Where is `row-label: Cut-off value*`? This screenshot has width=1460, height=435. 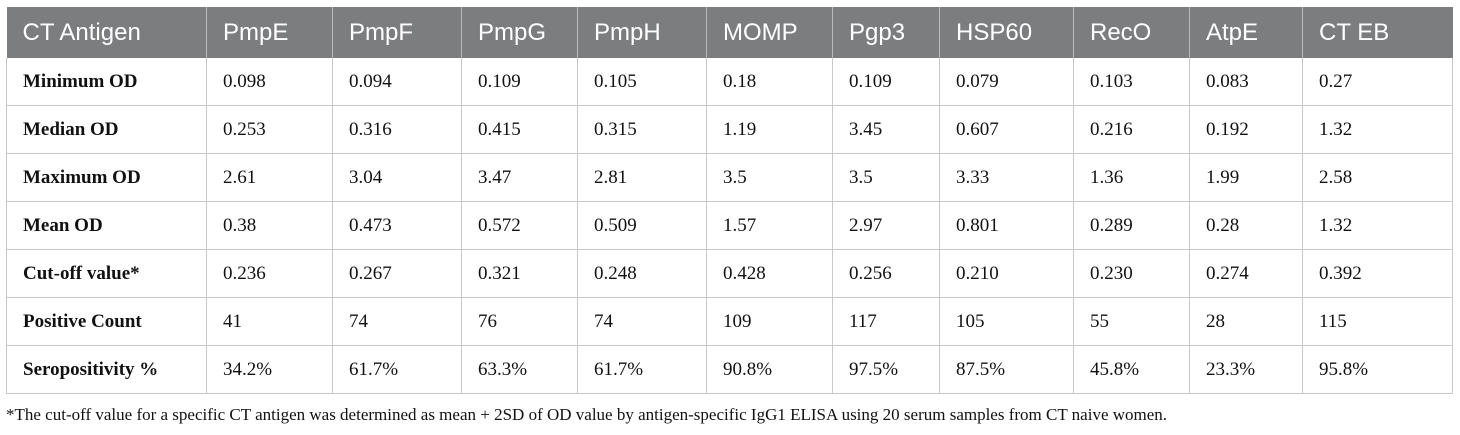
row-label: Cut-off value* is located at coordinates (106, 273).